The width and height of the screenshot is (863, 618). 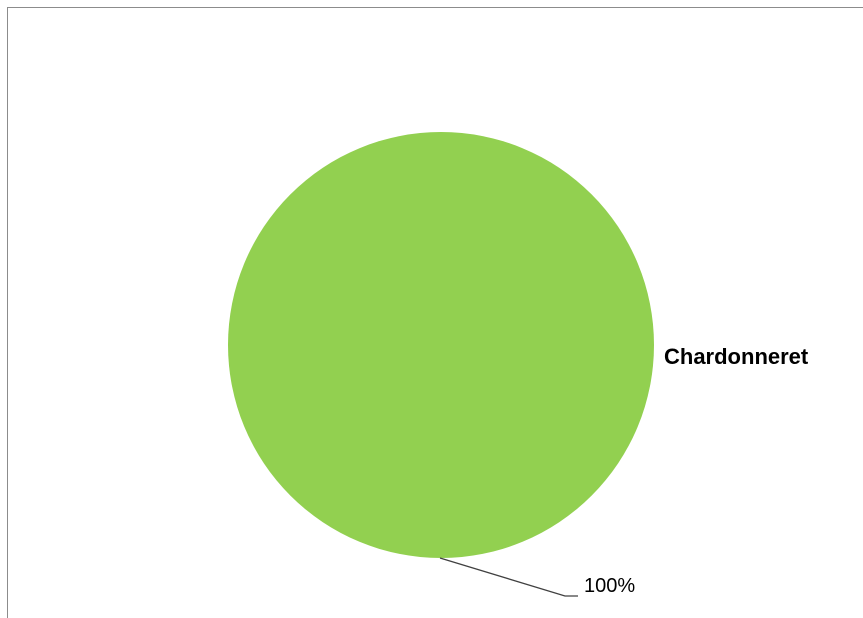 What do you see at coordinates (609, 586) in the screenshot?
I see `slice-percent-label: 100%` at bounding box center [609, 586].